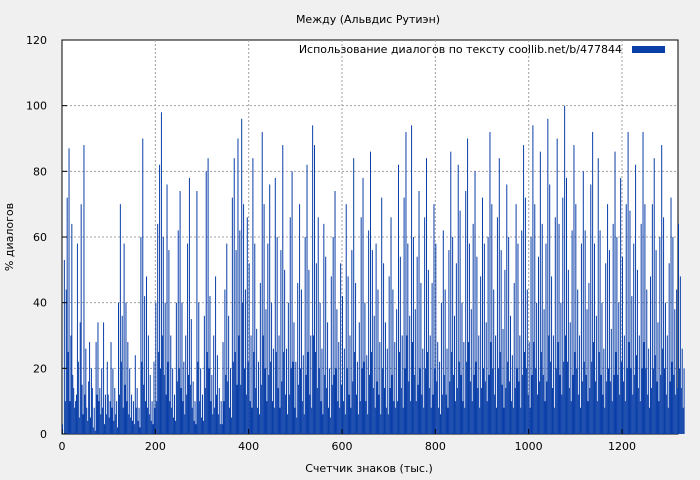 This screenshot has width=700, height=480. What do you see at coordinates (529, 446) in the screenshot?
I see `x-tick-label: 1000` at bounding box center [529, 446].